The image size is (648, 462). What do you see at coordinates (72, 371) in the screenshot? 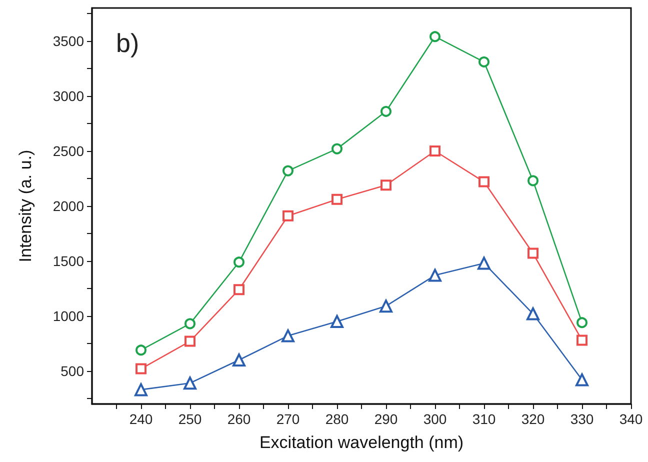
I see `y-tick-label: 500` at bounding box center [72, 371].